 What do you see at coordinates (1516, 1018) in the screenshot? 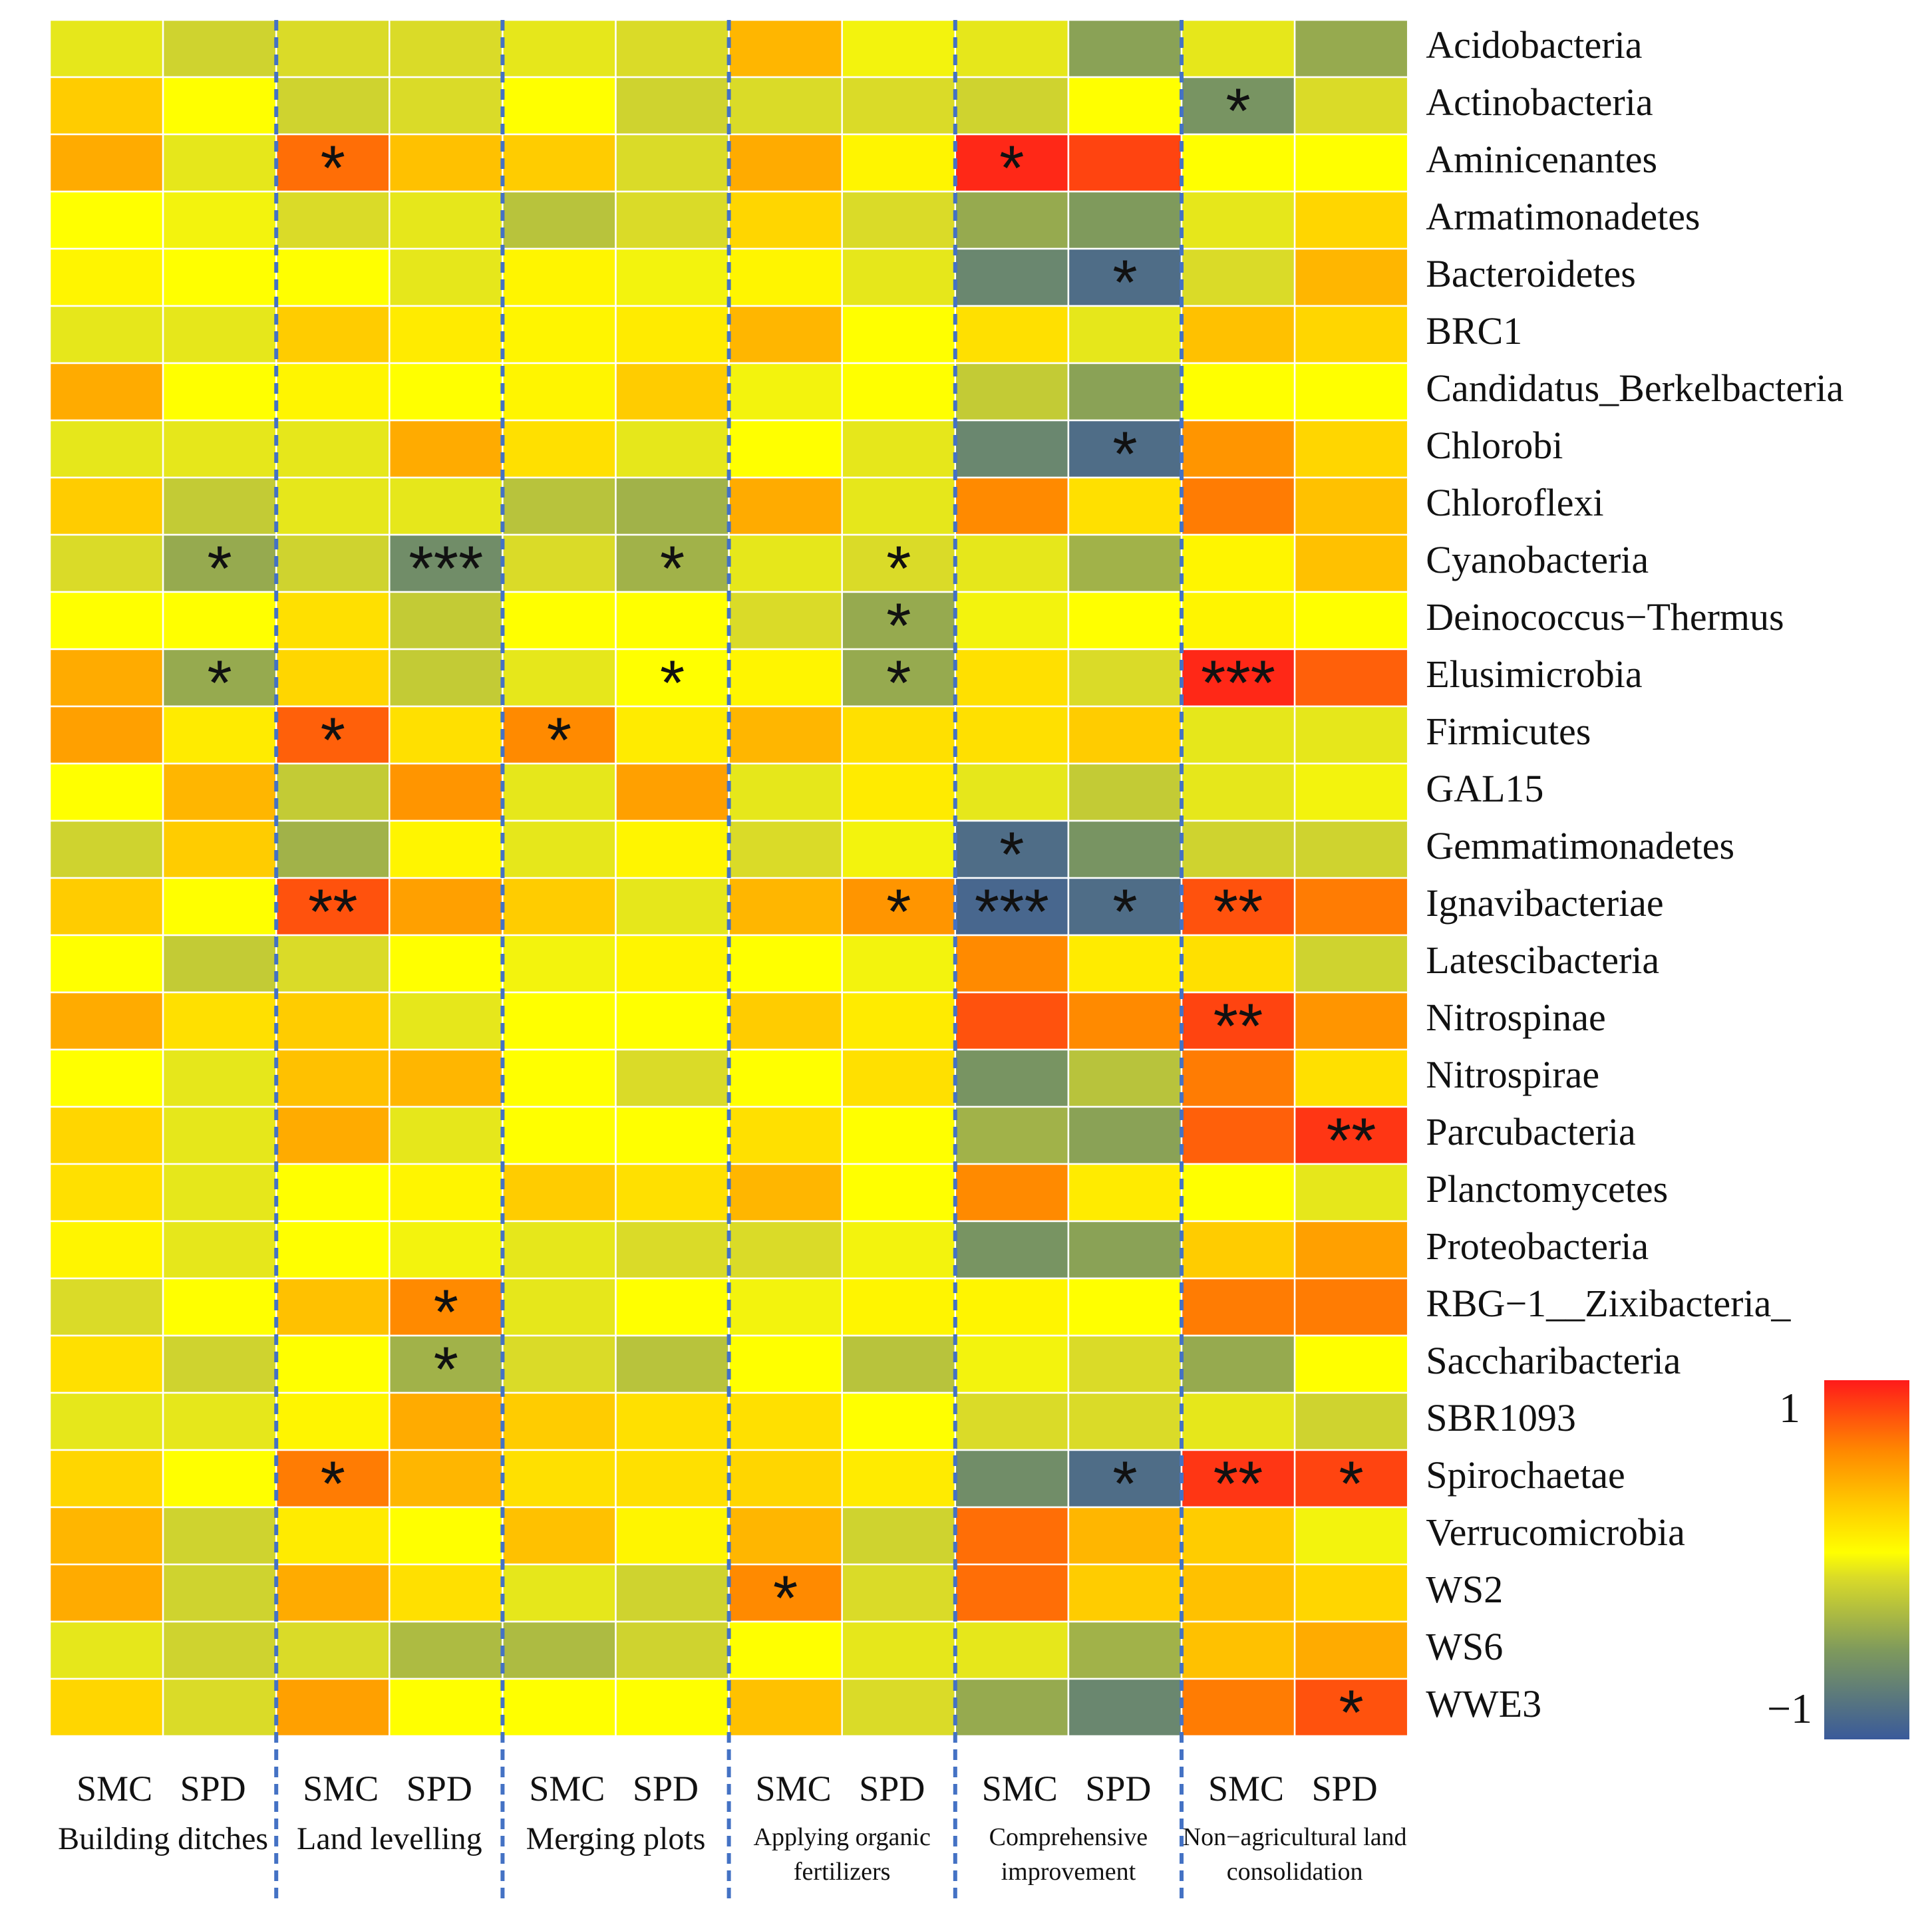
I see `row-label: Nitrospinae` at bounding box center [1516, 1018].